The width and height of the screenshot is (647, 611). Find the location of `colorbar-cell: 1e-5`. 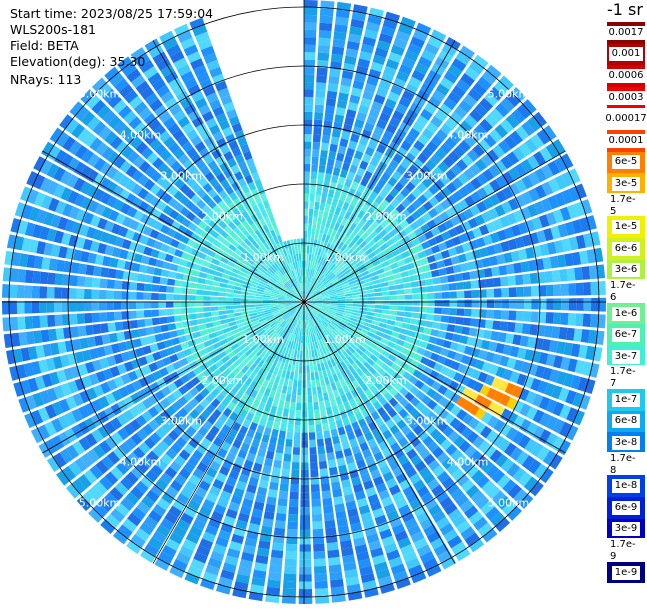

colorbar-cell: 1e-5 is located at coordinates (626, 227).